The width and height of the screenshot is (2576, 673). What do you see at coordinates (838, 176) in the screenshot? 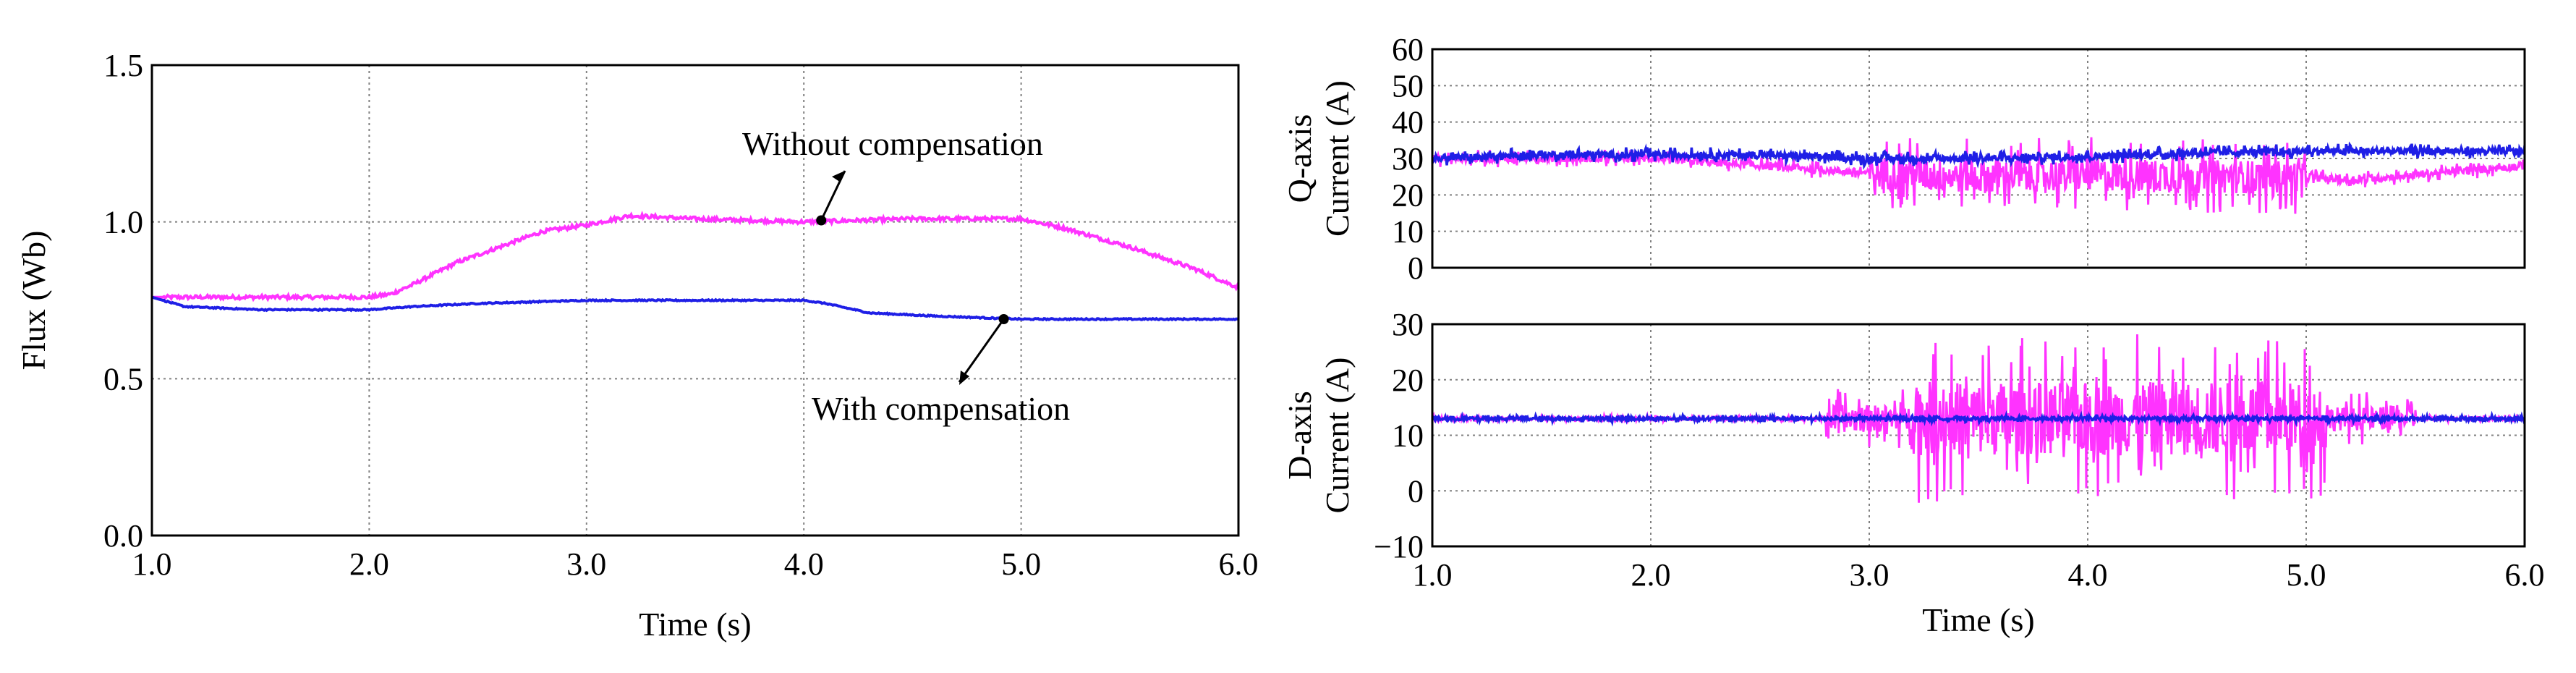
I see `annotation-arrowhead-without` at bounding box center [838, 176].